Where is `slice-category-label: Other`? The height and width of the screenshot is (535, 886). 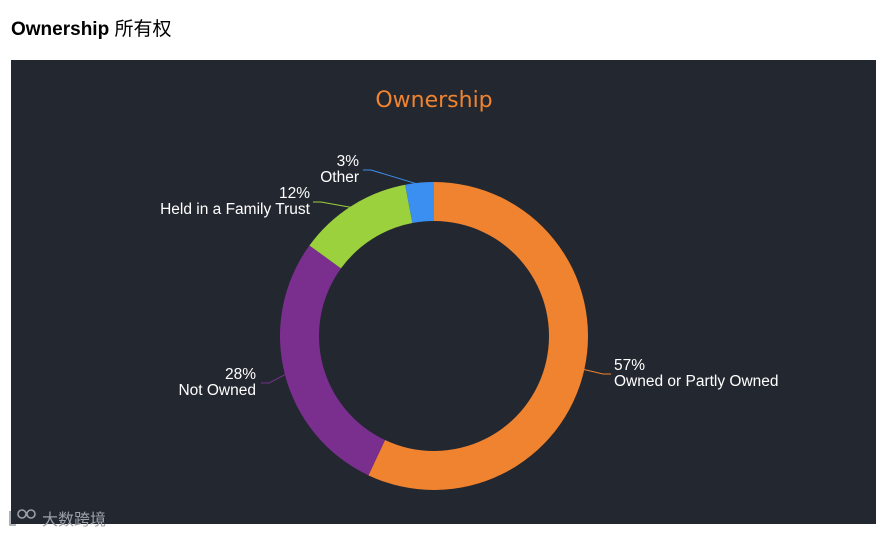
slice-category-label: Other is located at coordinates (339, 177).